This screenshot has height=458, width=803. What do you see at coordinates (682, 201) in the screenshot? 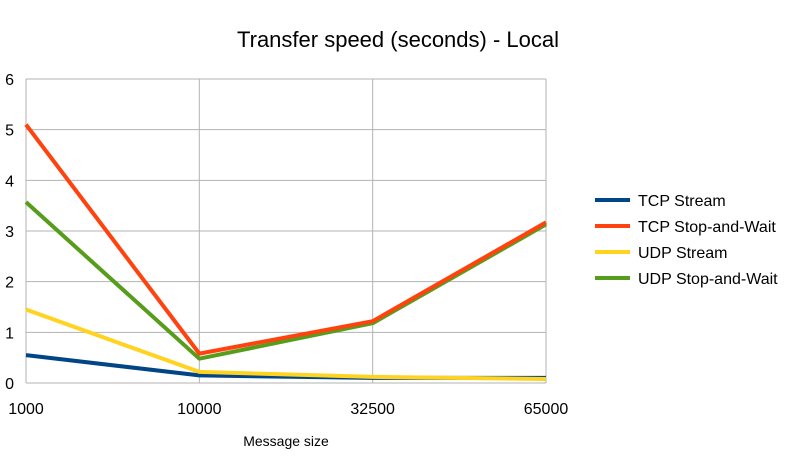
I see `legend-label-tcp-stream: TCP Stream` at bounding box center [682, 201].